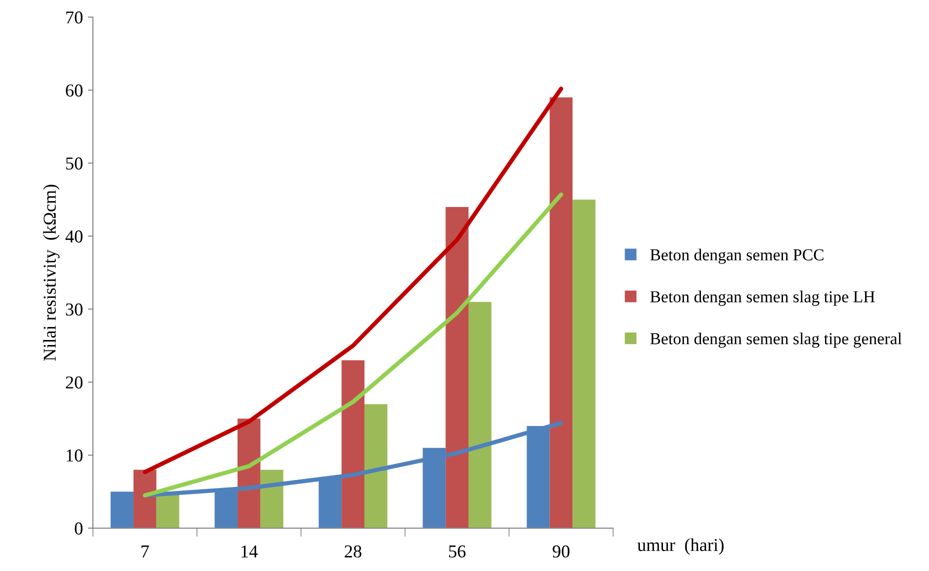  I want to click on x-tick-label: 28, so click(353, 551).